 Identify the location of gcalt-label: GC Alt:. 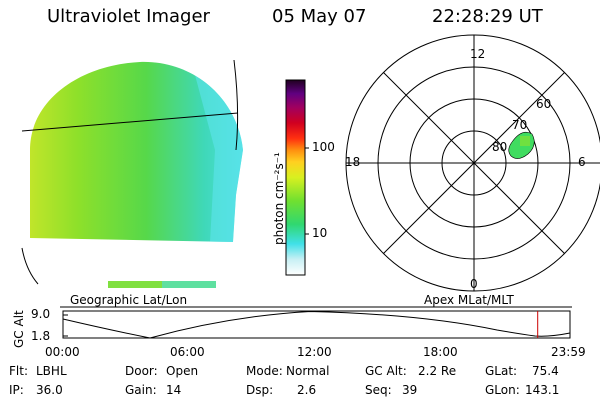
(386, 371).